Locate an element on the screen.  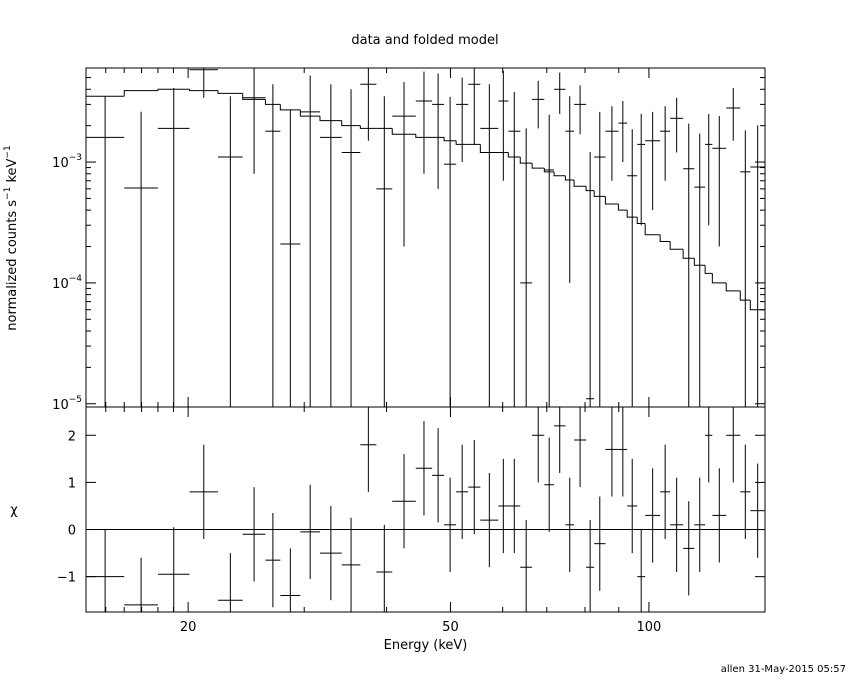
y-tick-exponent: −3 is located at coordinates (75, 158).